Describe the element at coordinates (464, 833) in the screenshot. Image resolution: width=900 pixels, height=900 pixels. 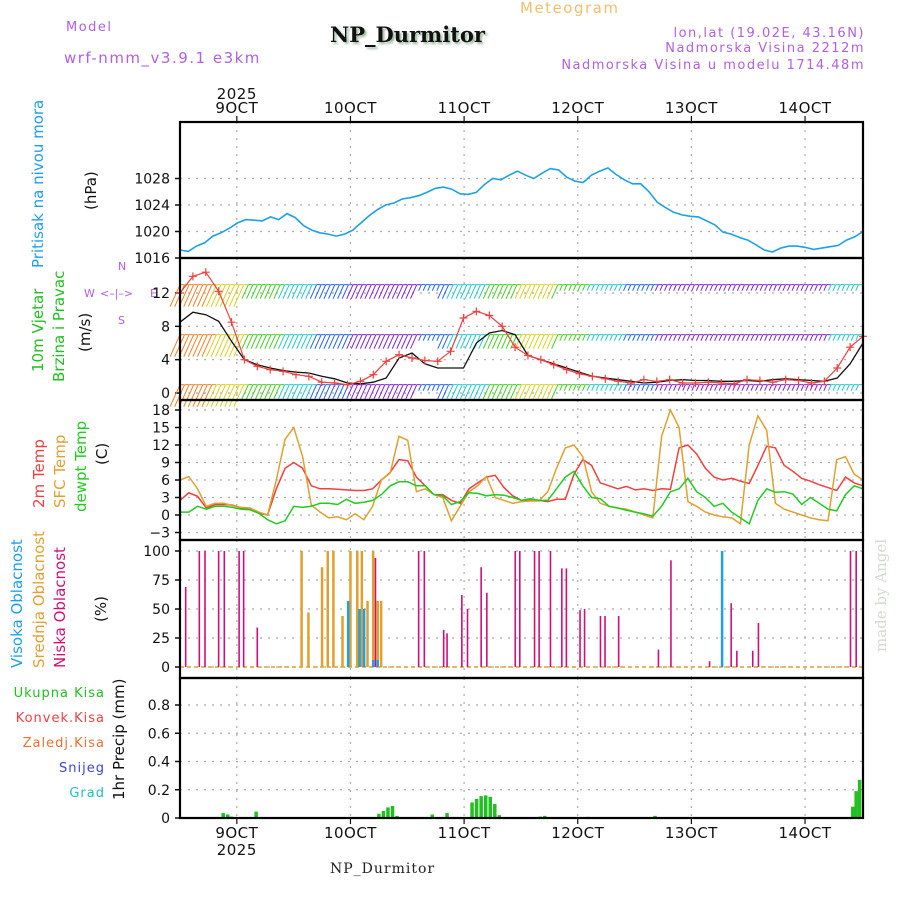
I see `x-tick-label-bottom: 11OCT` at that location.